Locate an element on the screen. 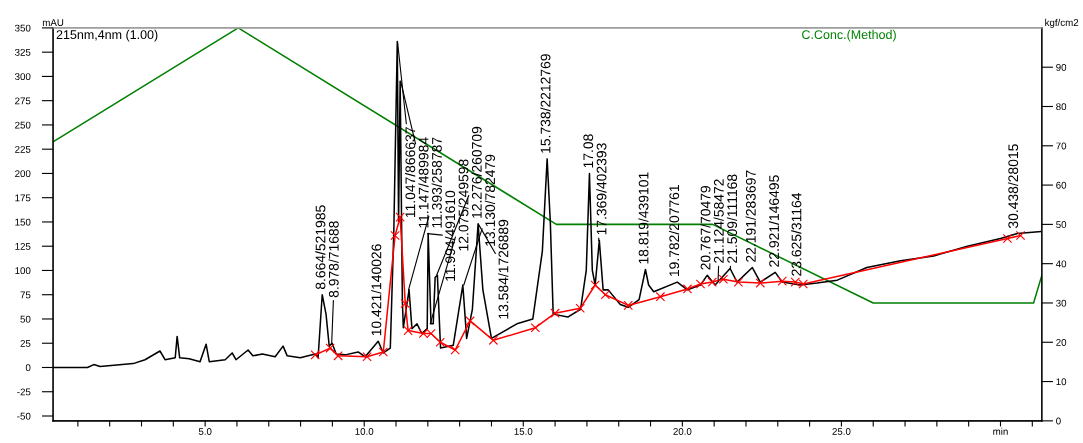 The width and height of the screenshot is (1083, 443). annotation: 13.130/782479 is located at coordinates (490, 200).